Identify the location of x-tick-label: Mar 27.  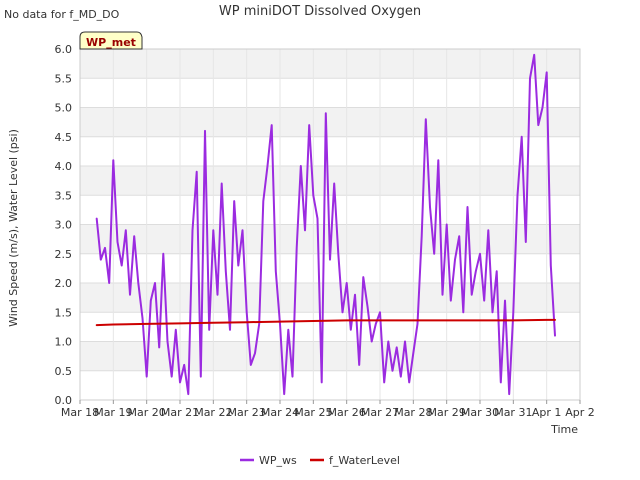
(380, 412).